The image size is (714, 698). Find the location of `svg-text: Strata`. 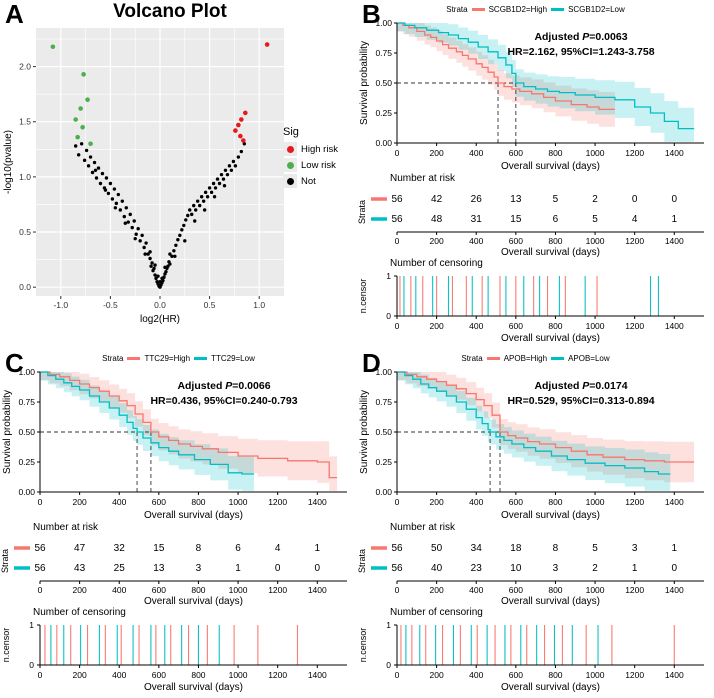

svg-text: Strata is located at coordinates (362, 561).